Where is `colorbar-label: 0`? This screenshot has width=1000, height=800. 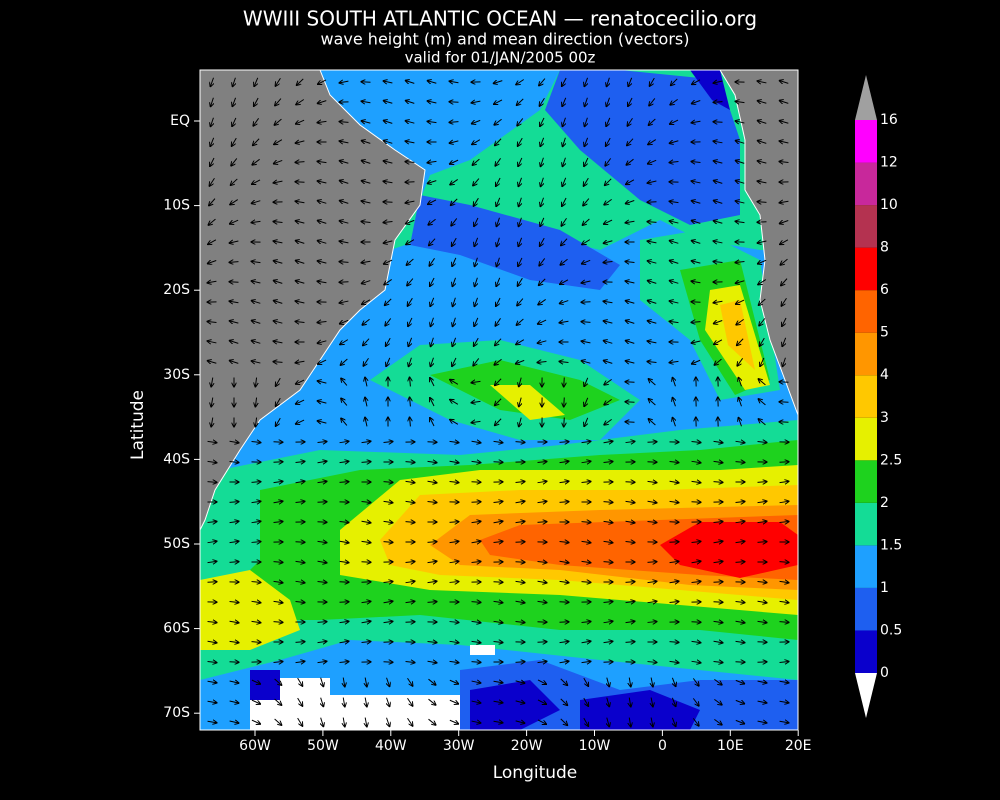
colorbar-label: 0 is located at coordinates (884, 673).